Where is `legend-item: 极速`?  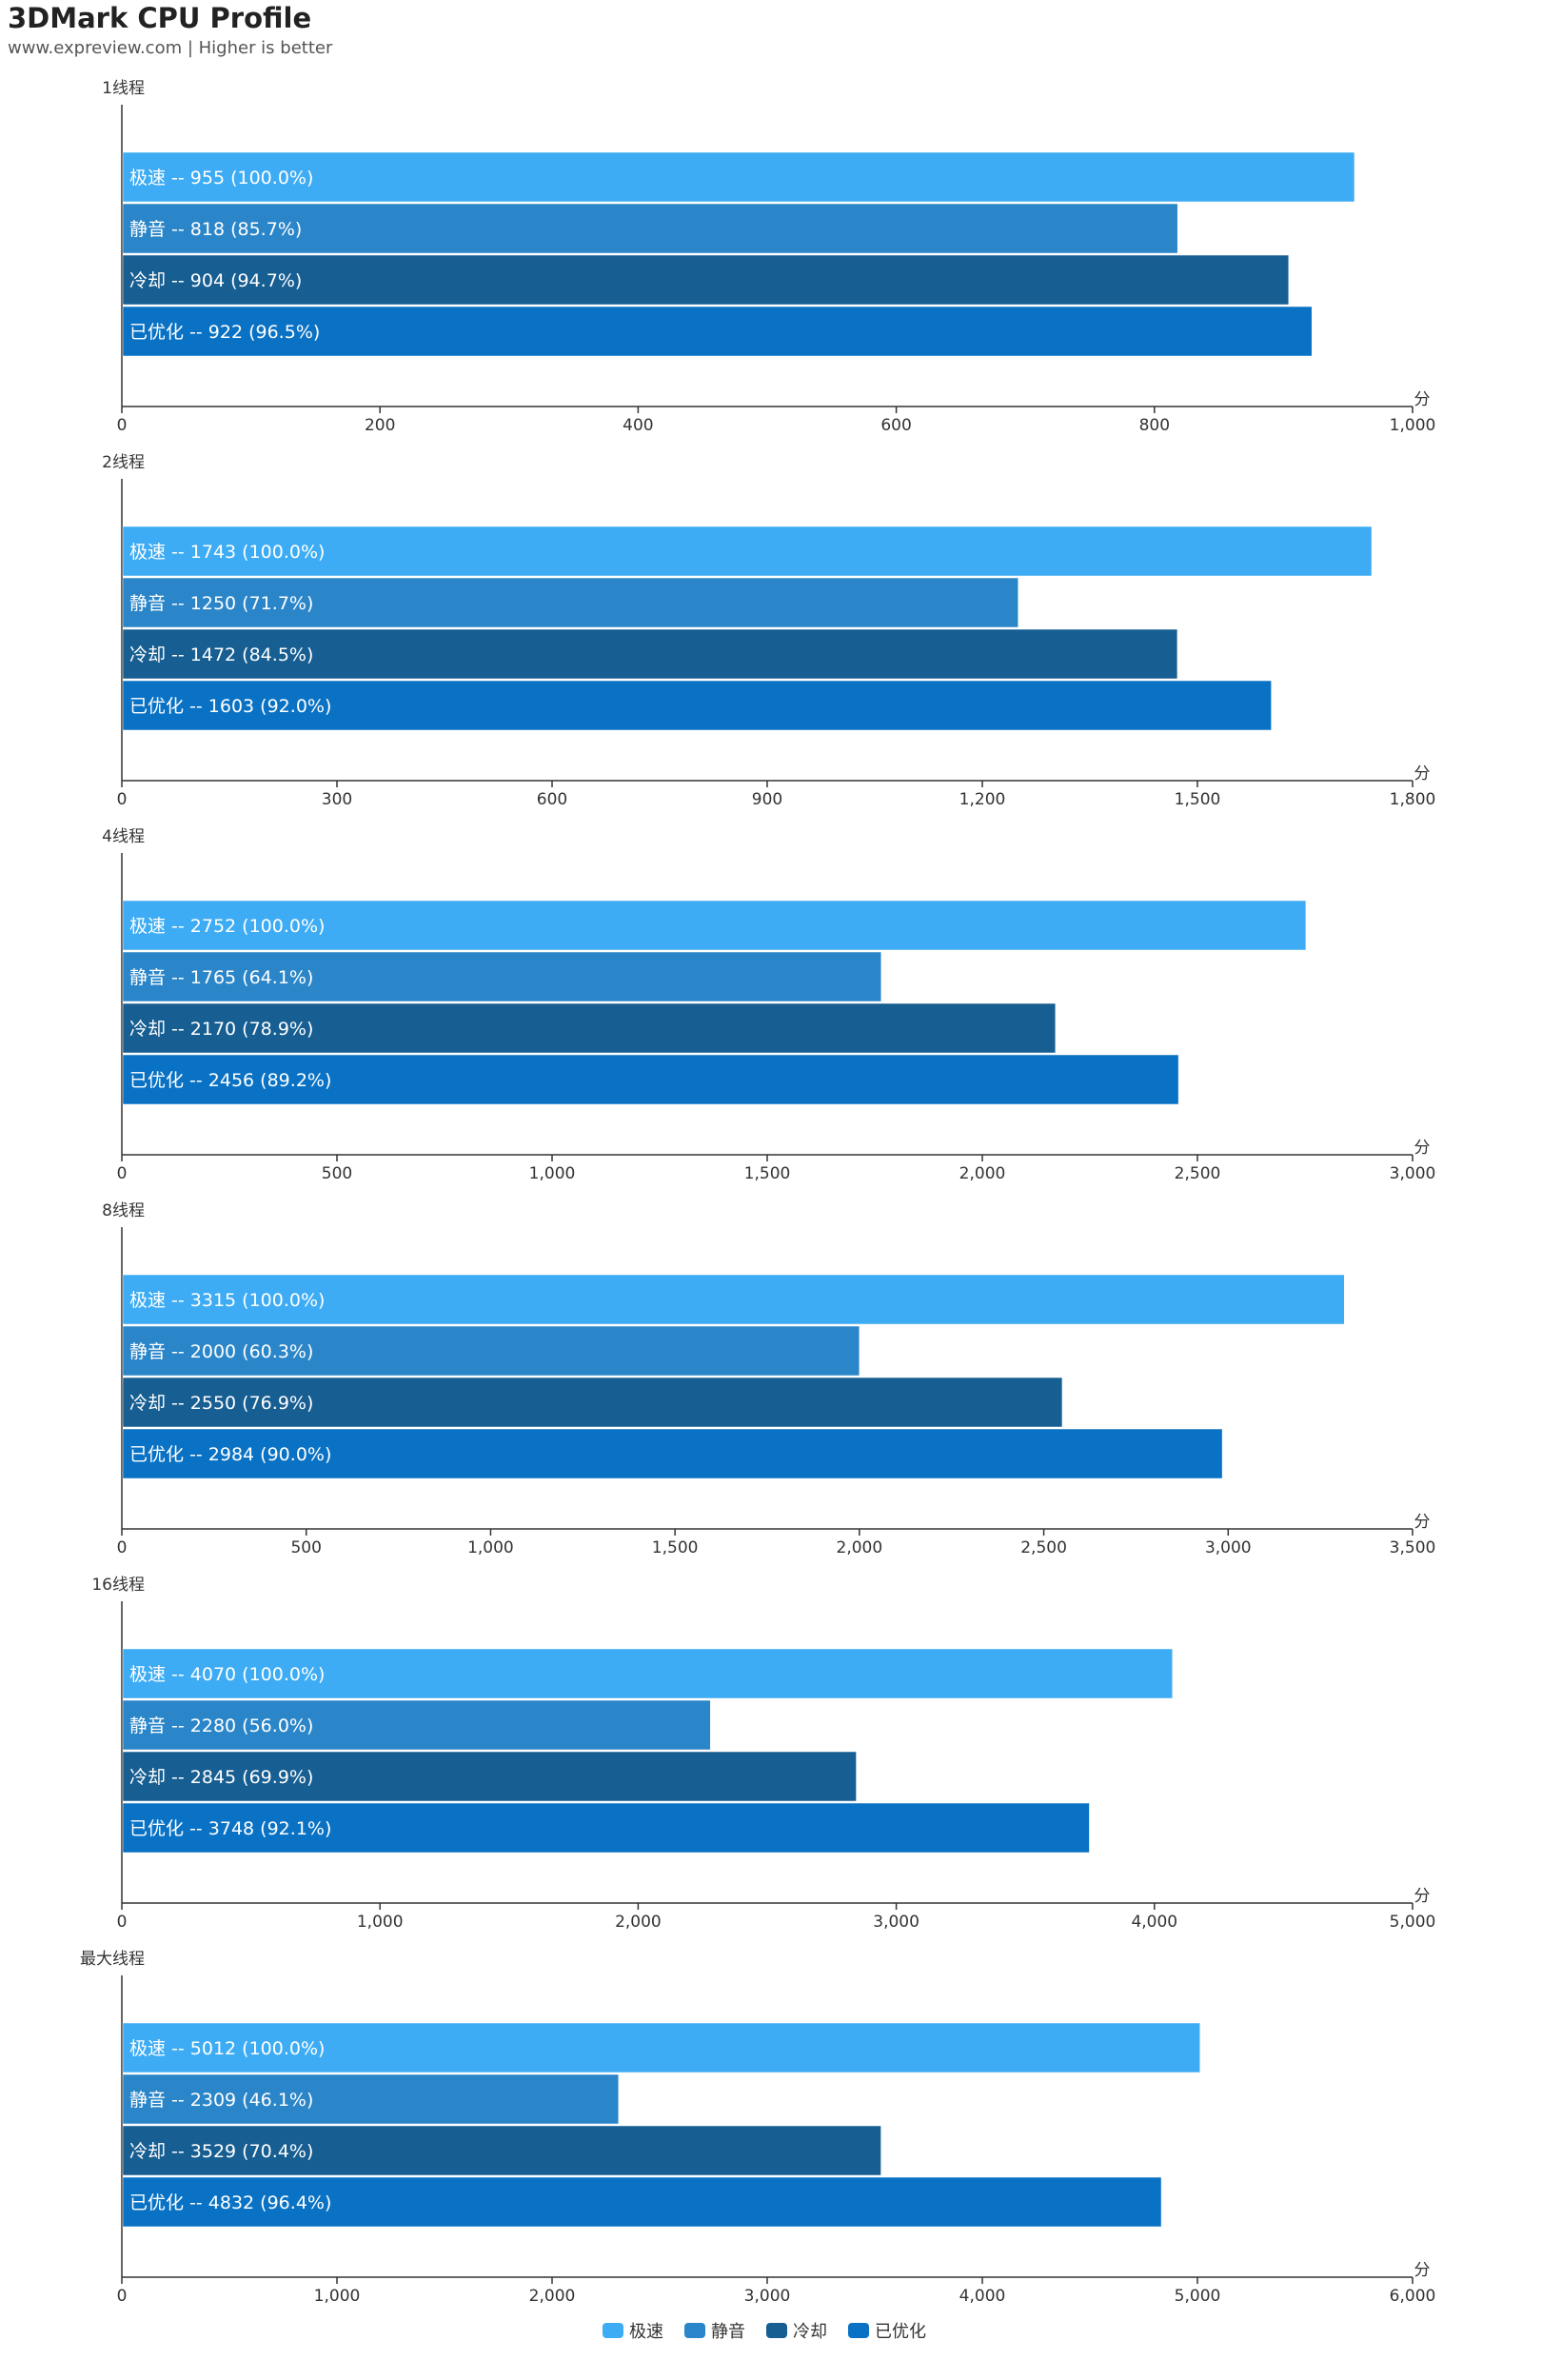
legend-item: 极速 is located at coordinates (646, 2332).